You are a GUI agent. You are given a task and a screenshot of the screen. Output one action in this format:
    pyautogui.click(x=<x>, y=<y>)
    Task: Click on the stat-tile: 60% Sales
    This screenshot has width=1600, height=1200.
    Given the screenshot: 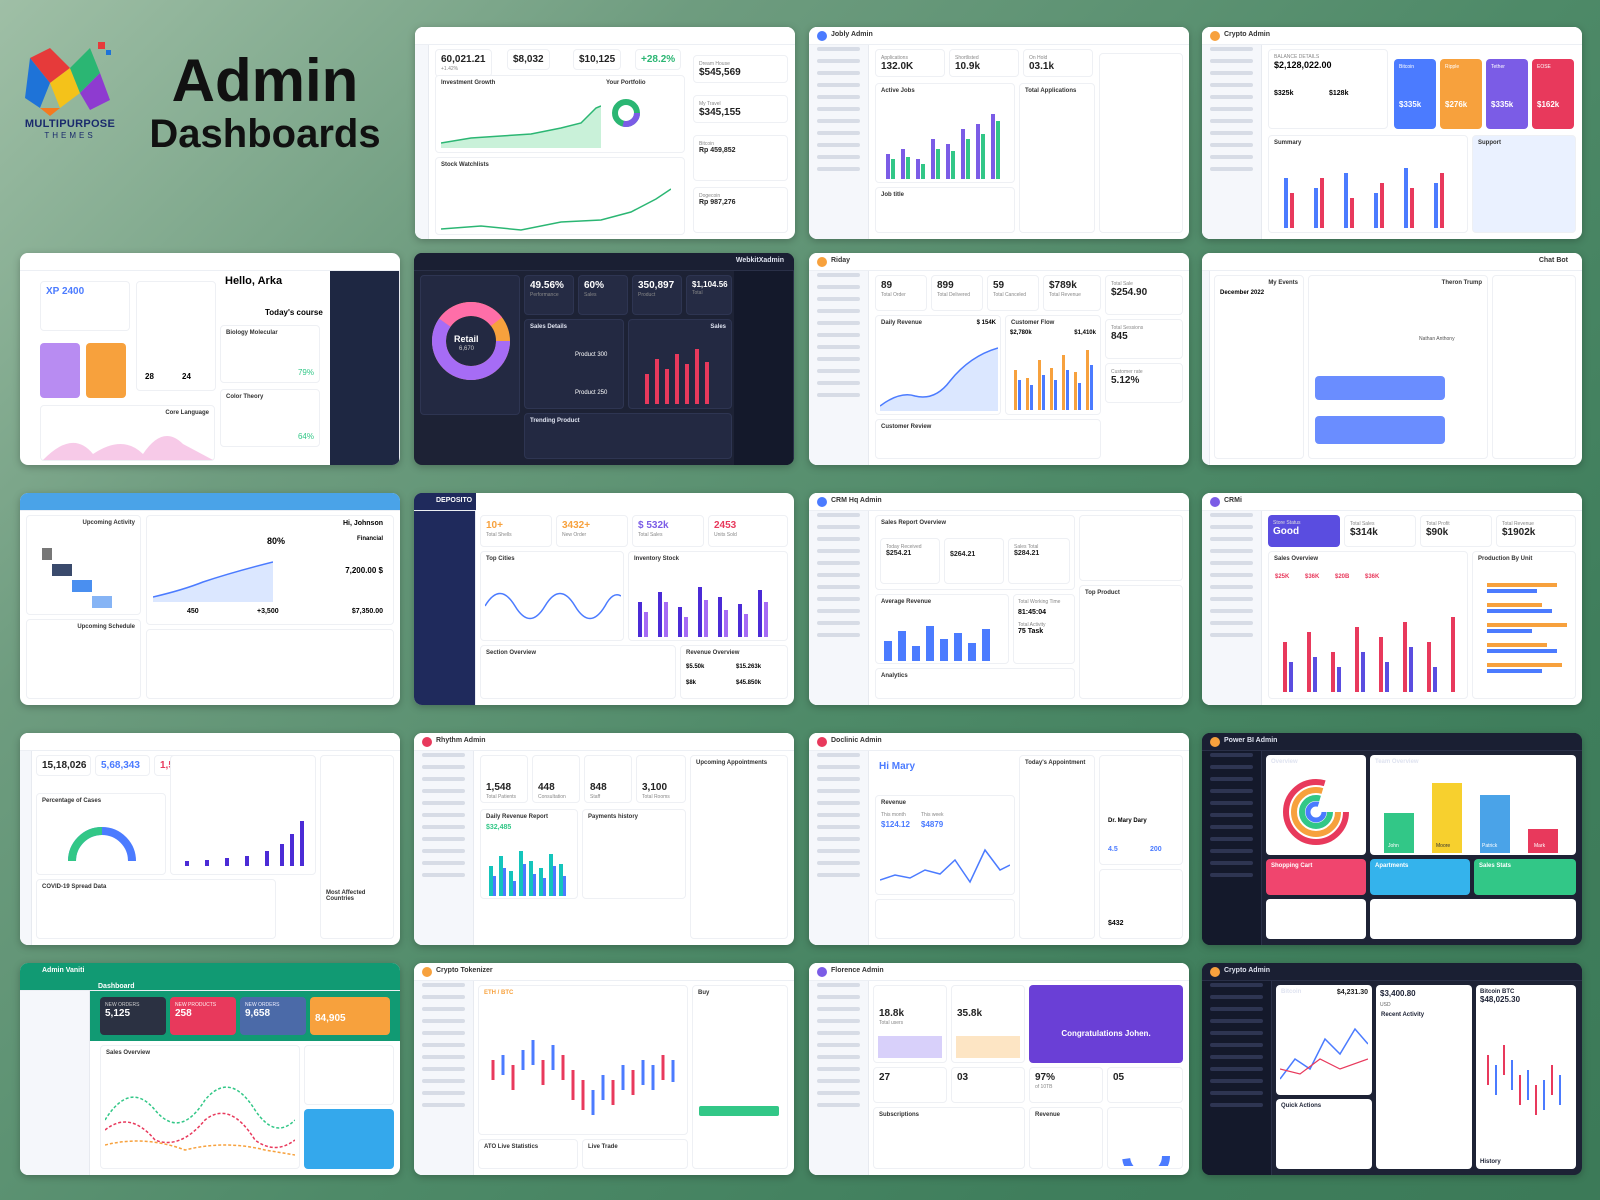 What is the action you would take?
    pyautogui.click(x=603, y=295)
    